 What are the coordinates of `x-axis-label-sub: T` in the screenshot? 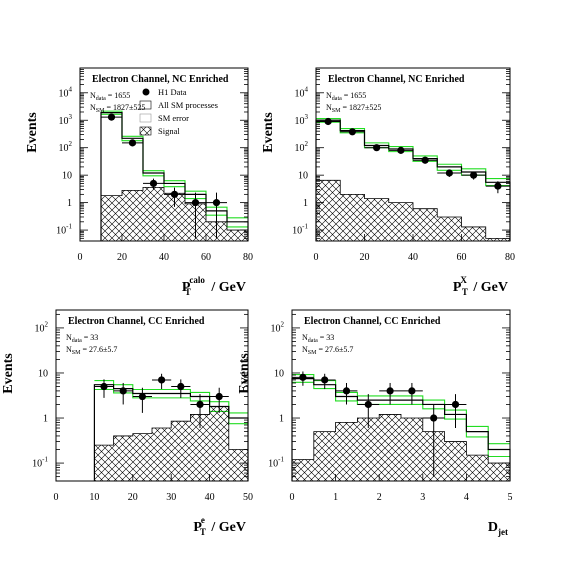 It's located at (465, 292).